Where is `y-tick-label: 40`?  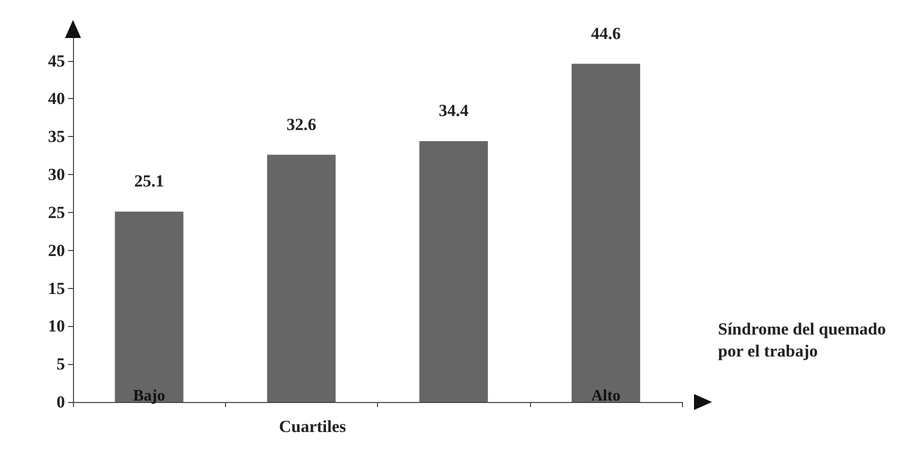
y-tick-label: 40 is located at coordinates (56, 98).